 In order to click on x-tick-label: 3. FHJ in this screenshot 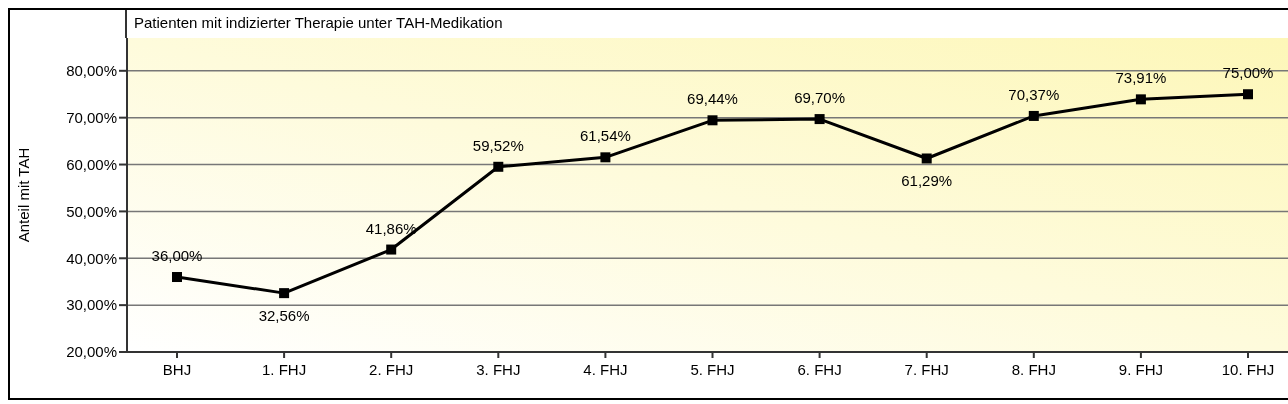, I will do `click(498, 369)`.